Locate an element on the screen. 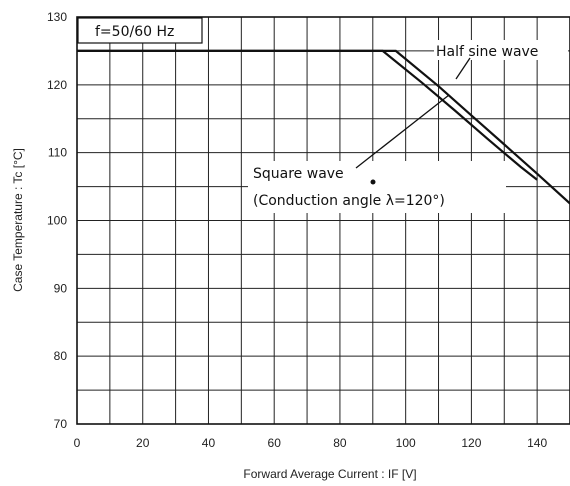  x-tick-label: 140 is located at coordinates (537, 443).